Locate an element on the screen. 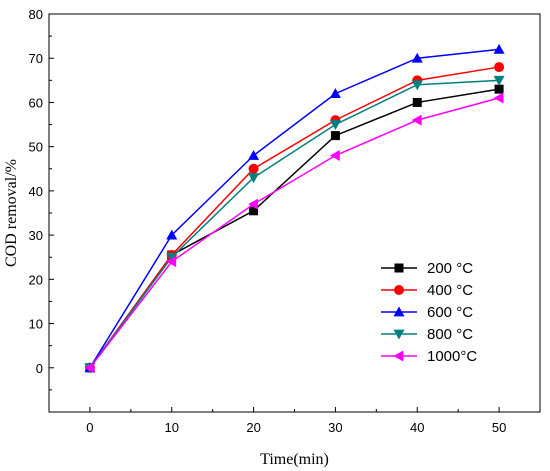  y-tick-label: 60 is located at coordinates (36, 102).